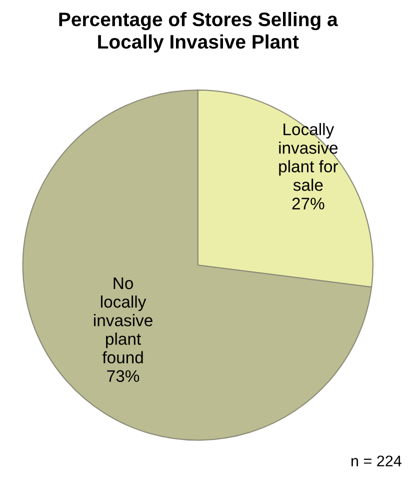  I want to click on slice-label: Locally invasive plant for sale, so click(308, 157).